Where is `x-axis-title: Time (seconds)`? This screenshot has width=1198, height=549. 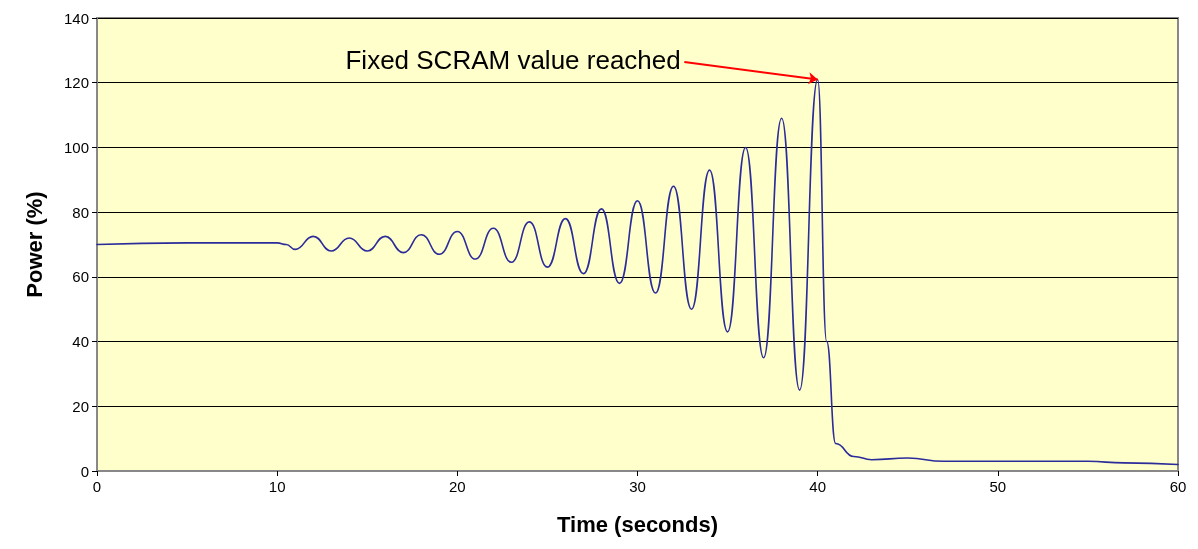
x-axis-title: Time (seconds) is located at coordinates (637, 524).